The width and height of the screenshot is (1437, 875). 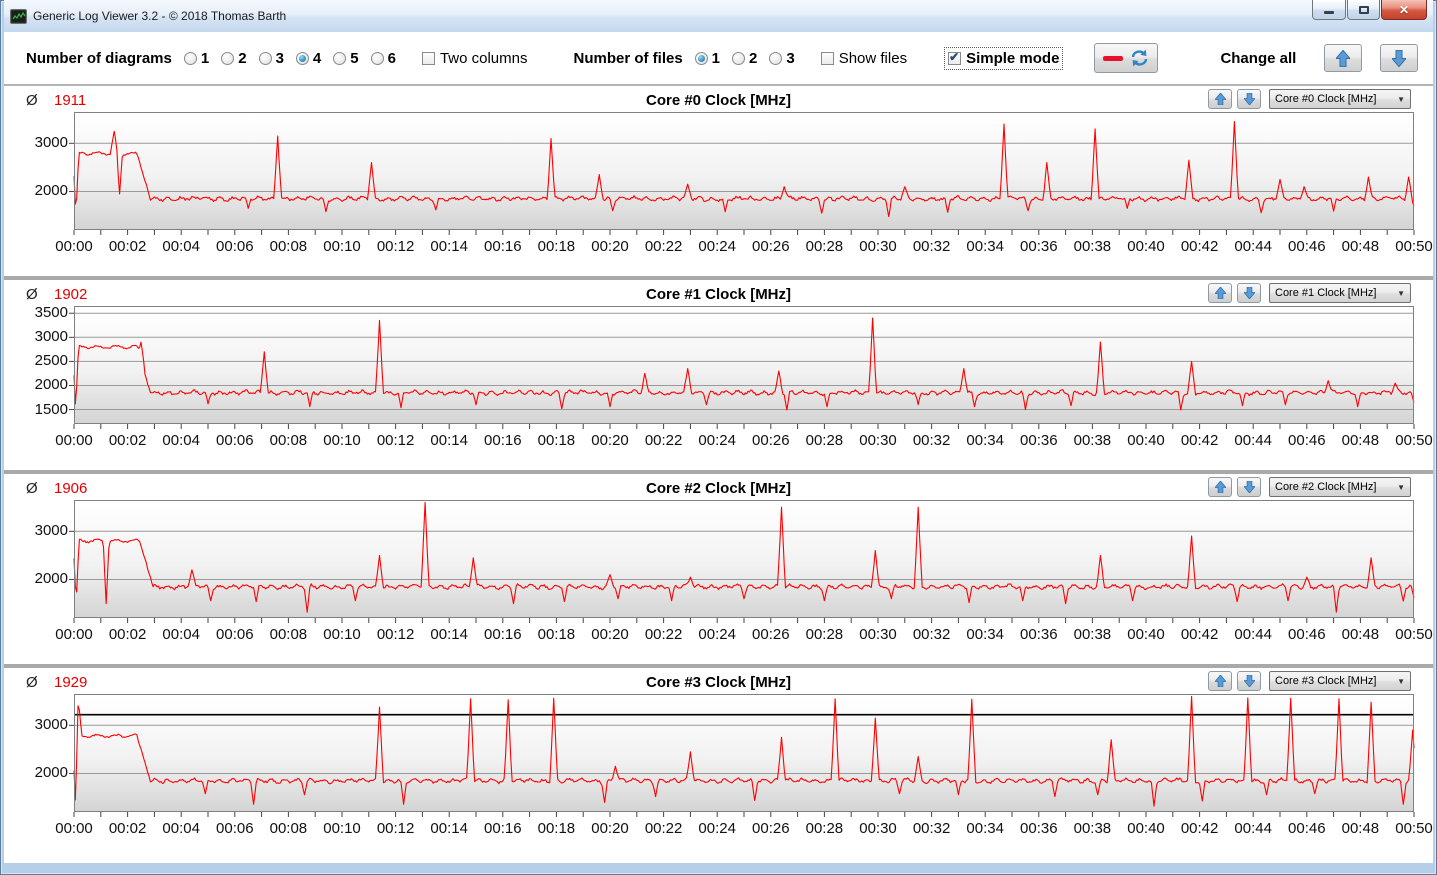 I want to click on y-axis-label: 2000, so click(x=51, y=773).